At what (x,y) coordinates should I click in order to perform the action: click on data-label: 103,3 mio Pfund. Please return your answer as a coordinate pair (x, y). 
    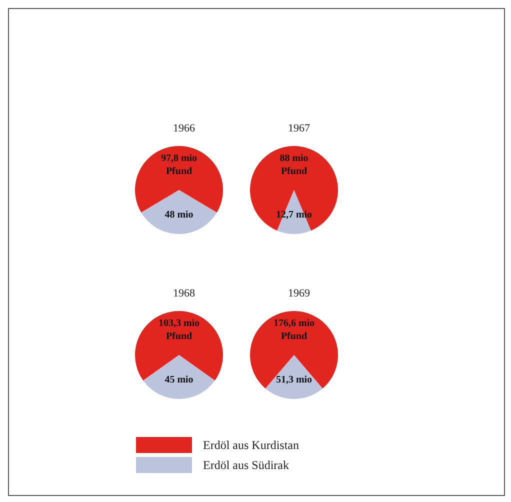
    Looking at the image, I should click on (179, 330).